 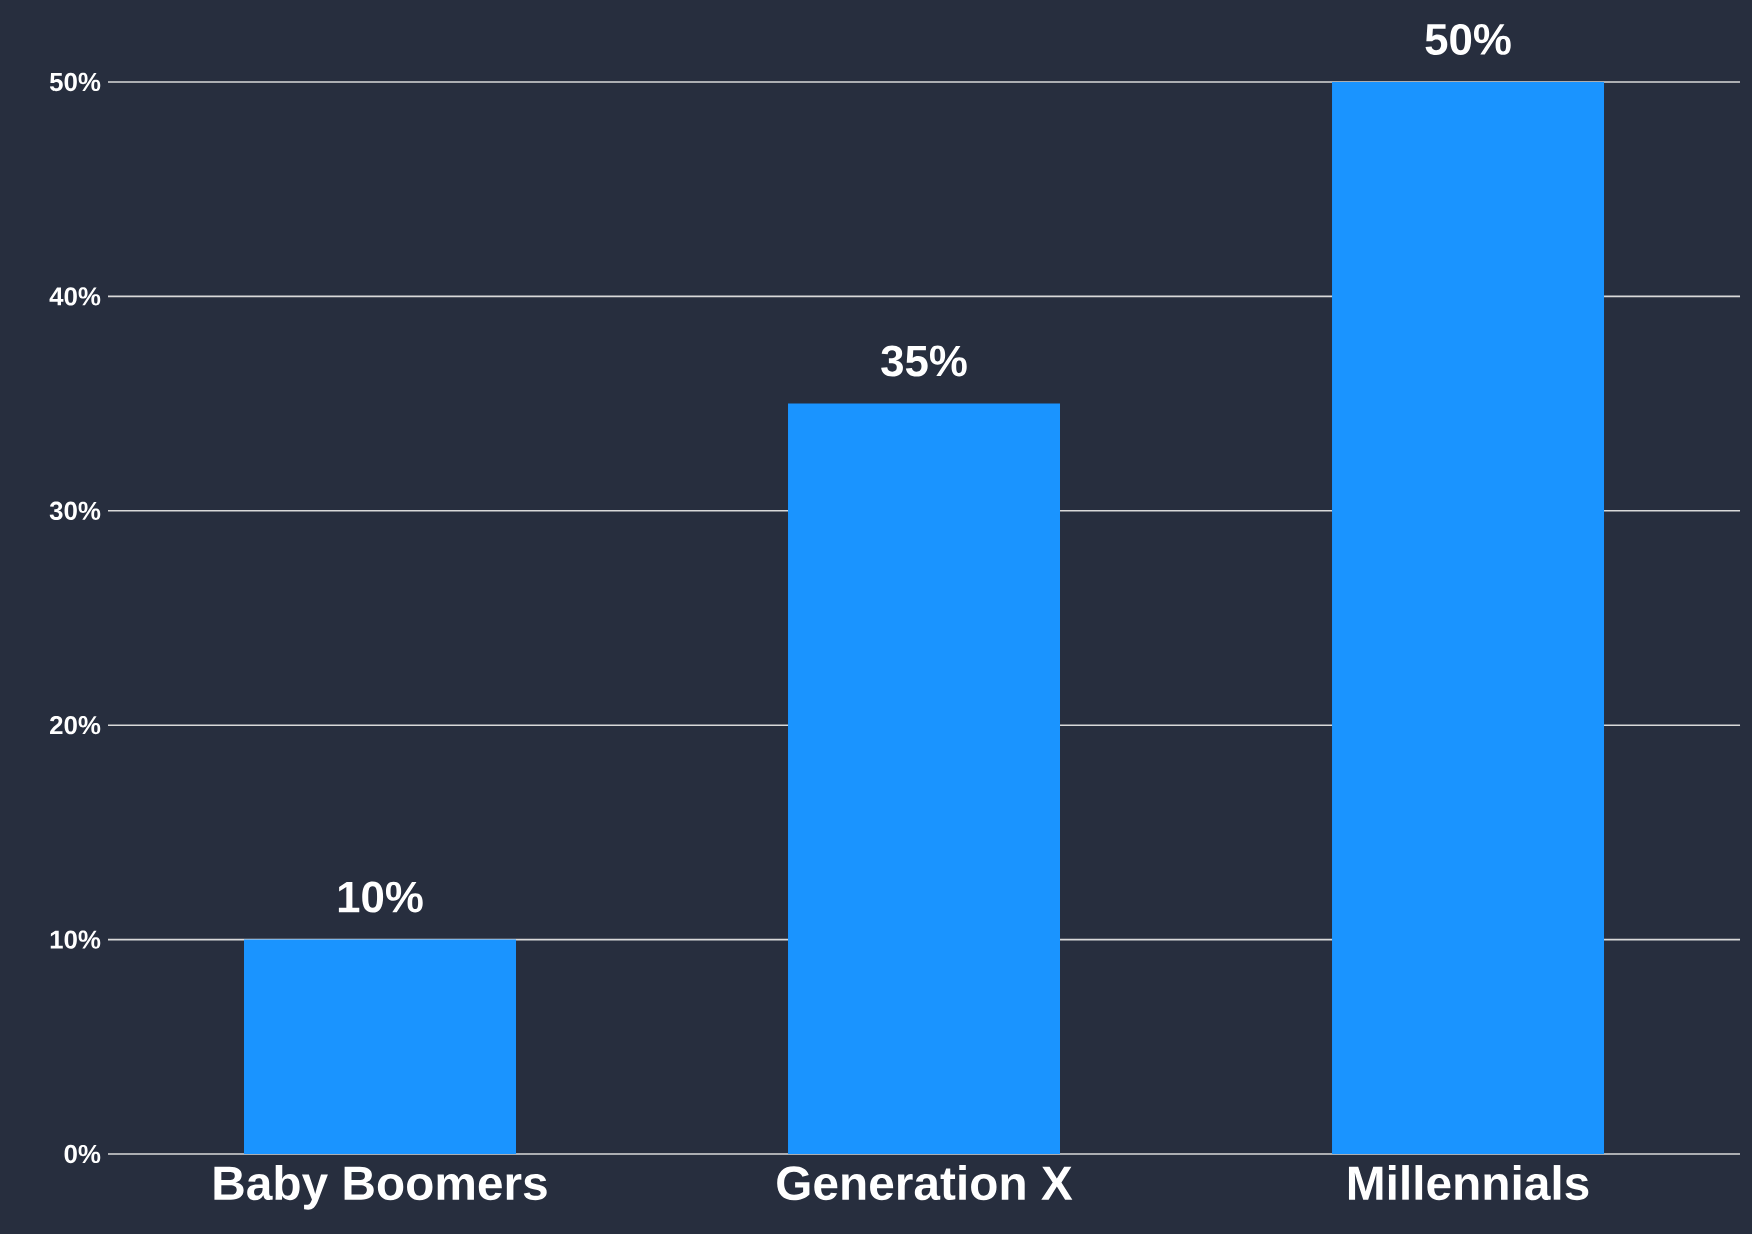 What do you see at coordinates (380, 897) in the screenshot?
I see `data-label: 10%` at bounding box center [380, 897].